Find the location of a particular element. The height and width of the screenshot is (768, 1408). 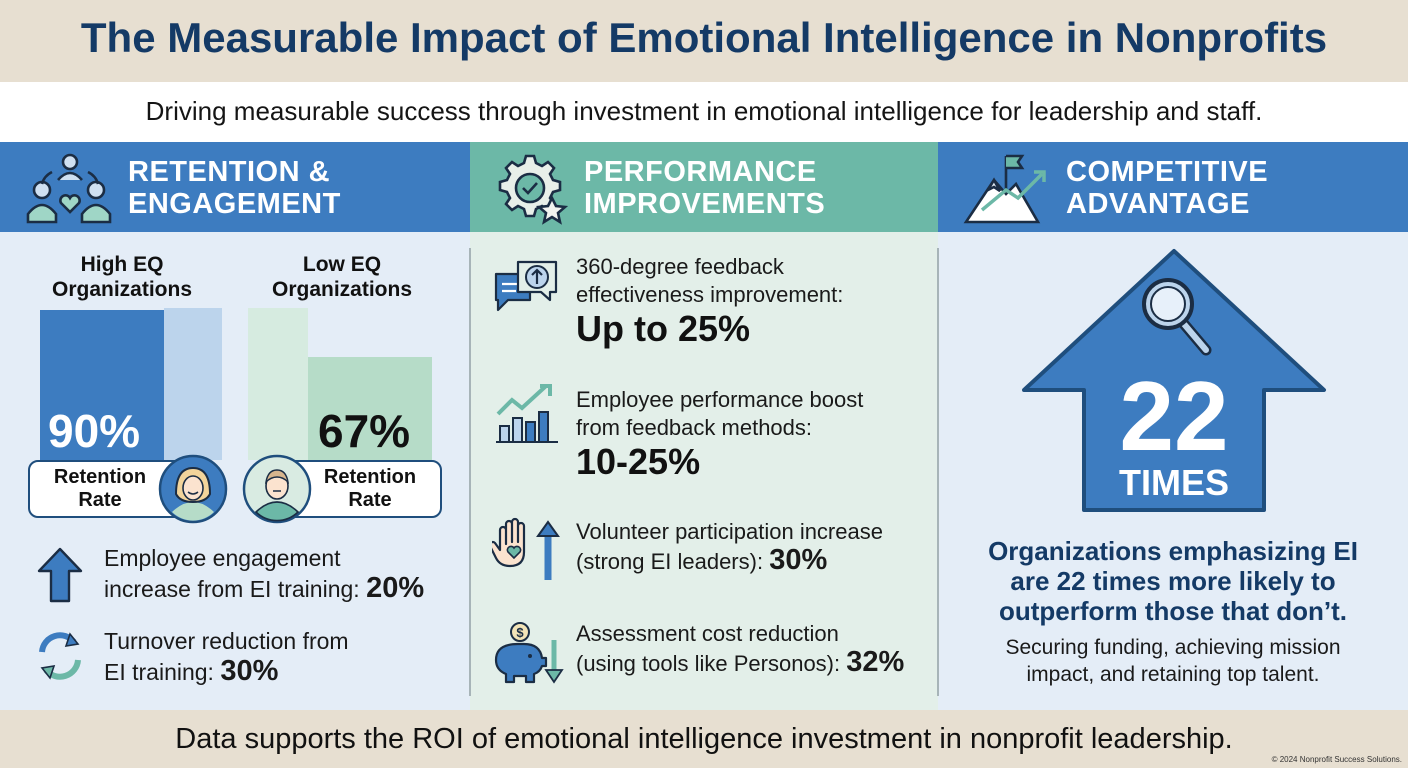

advantage-title-line1: COMPETITIVE is located at coordinates (1167, 172).